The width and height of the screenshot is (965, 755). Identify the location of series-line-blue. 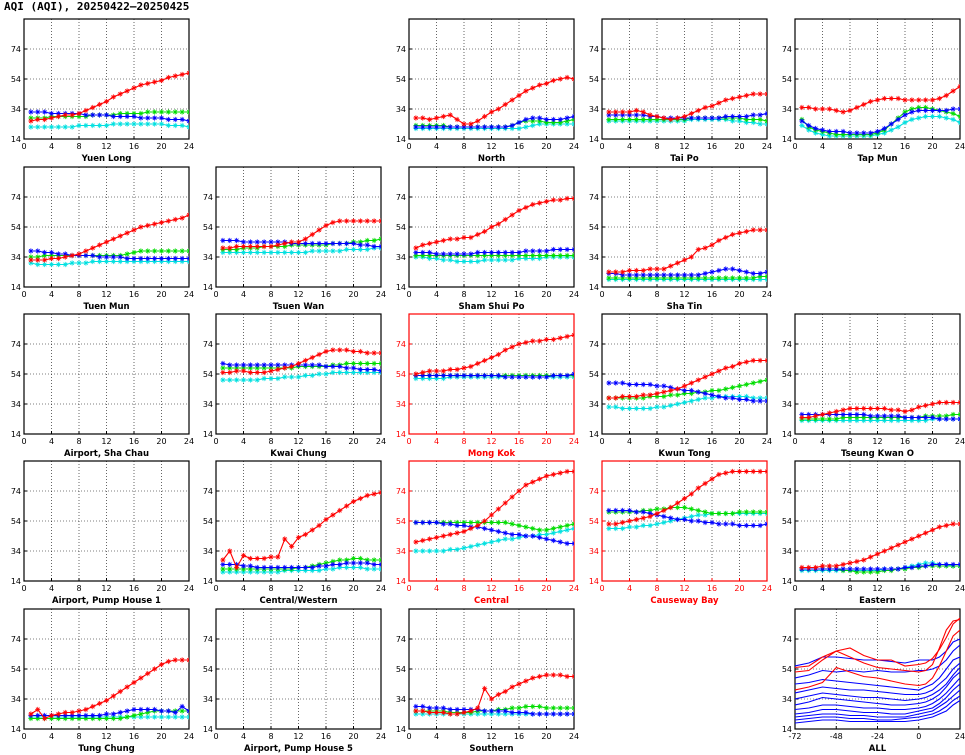
(687, 115).